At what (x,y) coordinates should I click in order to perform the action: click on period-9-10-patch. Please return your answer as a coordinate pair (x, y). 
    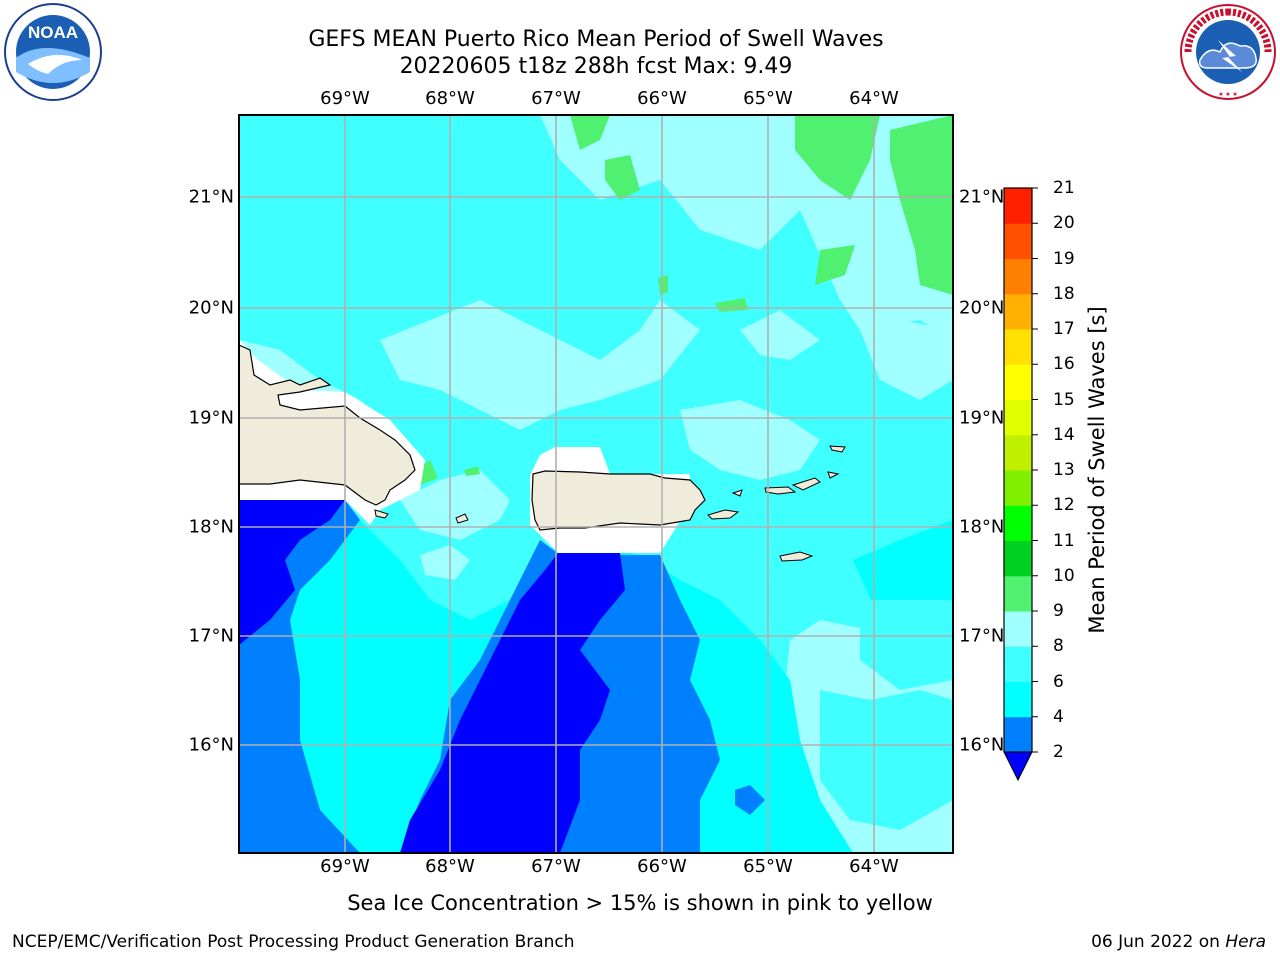
    Looking at the image, I should click on (590, 132).